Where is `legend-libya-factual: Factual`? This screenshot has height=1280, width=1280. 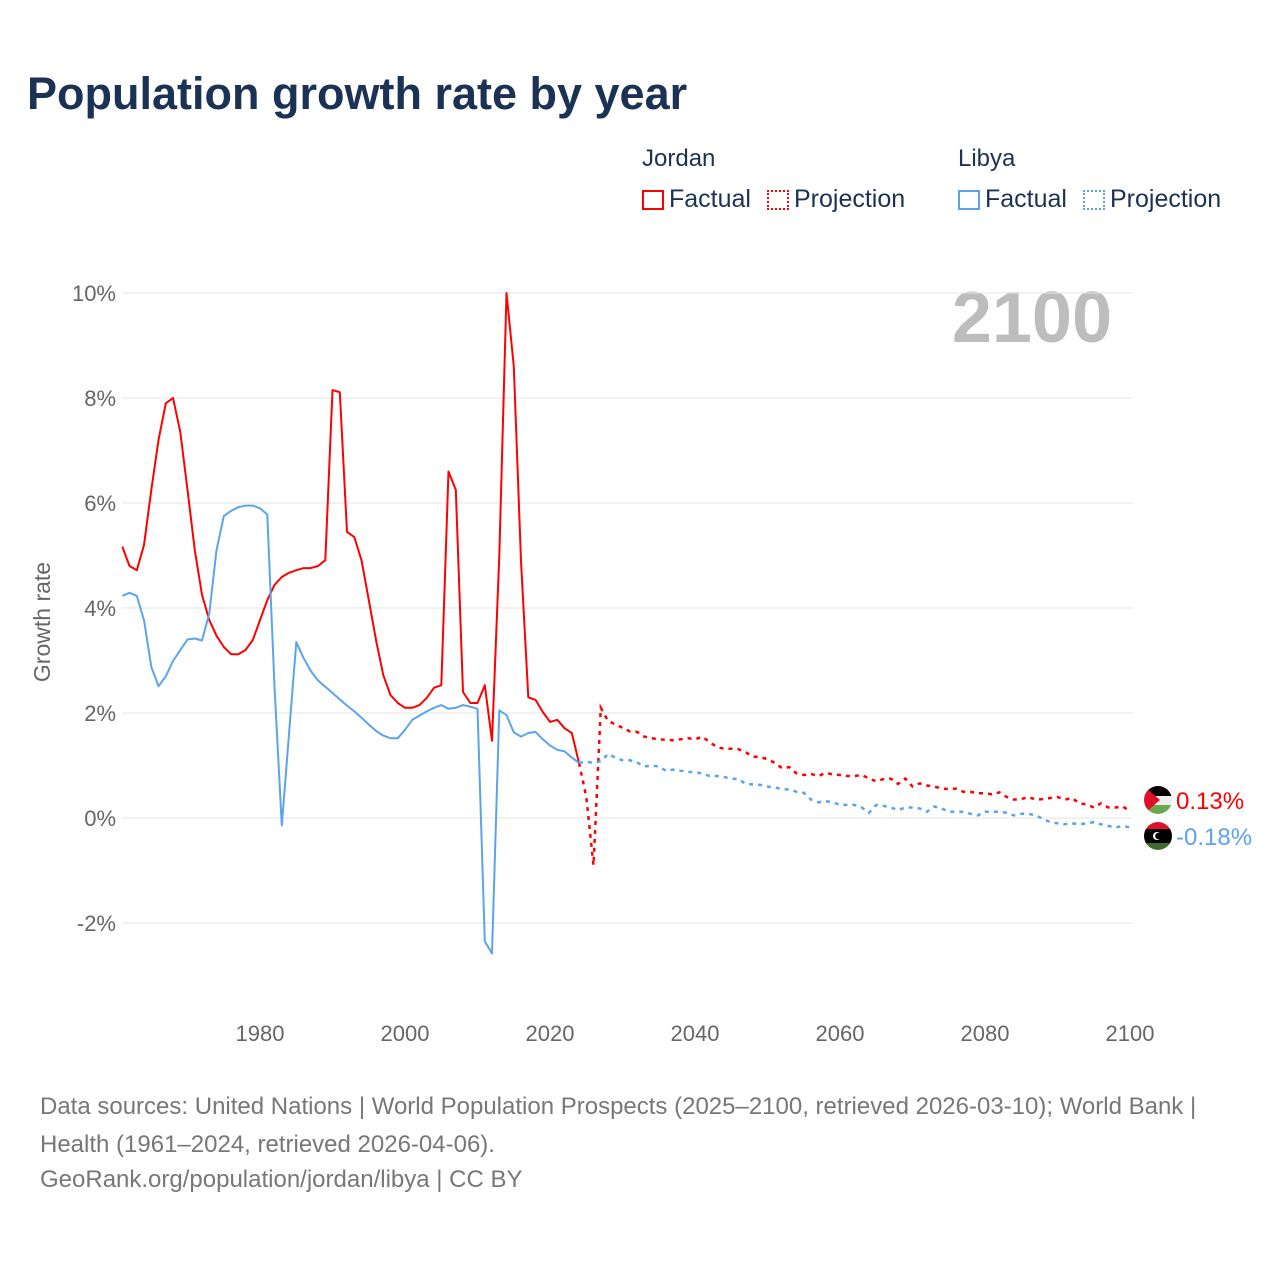
legend-libya-factual: Factual is located at coordinates (1012, 199).